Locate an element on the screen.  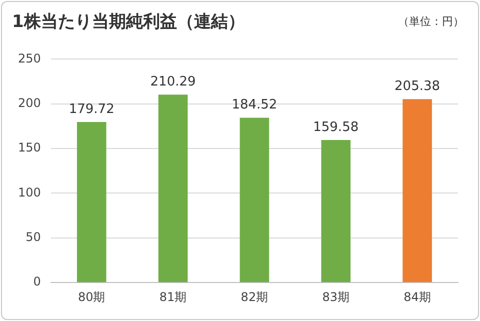
y-tick-label: 0 is located at coordinates (37, 281).